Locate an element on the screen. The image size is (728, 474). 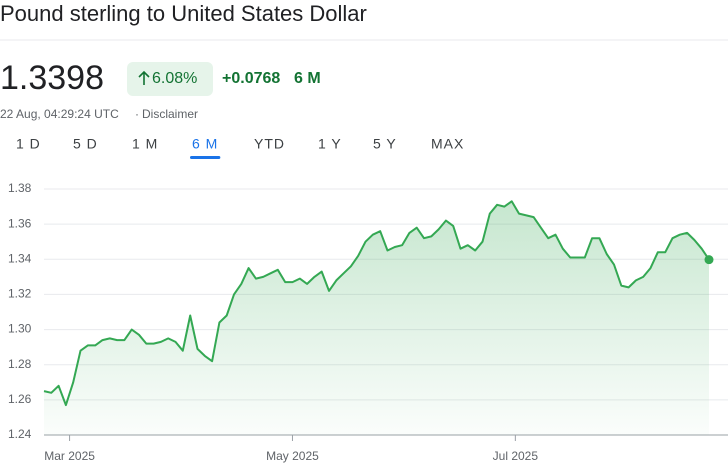
range-button: MAX is located at coordinates (447, 144).